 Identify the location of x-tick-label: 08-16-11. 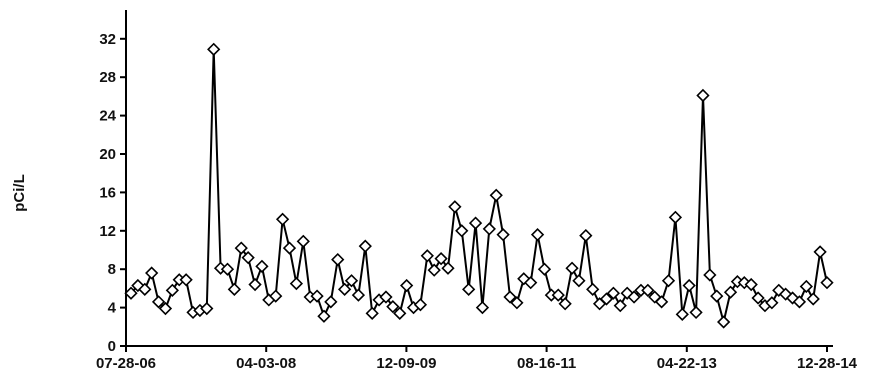
(546, 363).